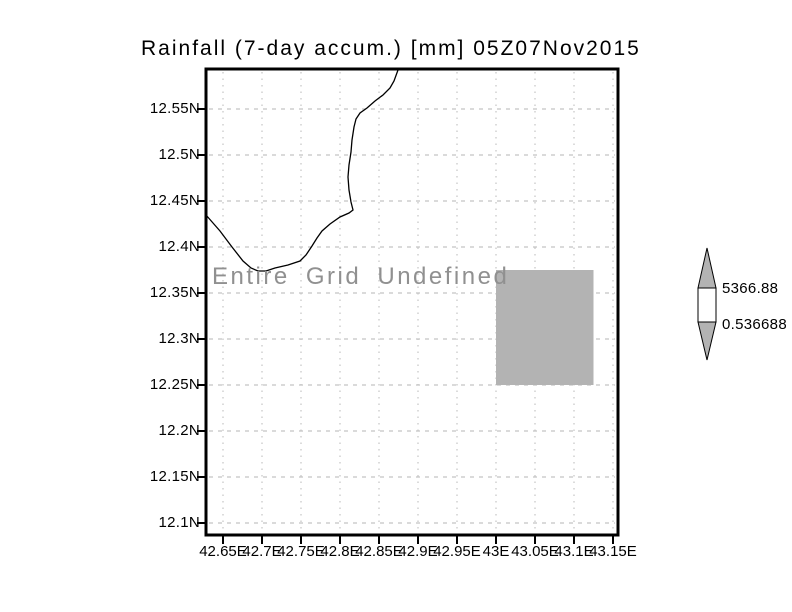 Image resolution: width=792 pixels, height=612 pixels. I want to click on lon-axis-label: 42.95E, so click(457, 551).